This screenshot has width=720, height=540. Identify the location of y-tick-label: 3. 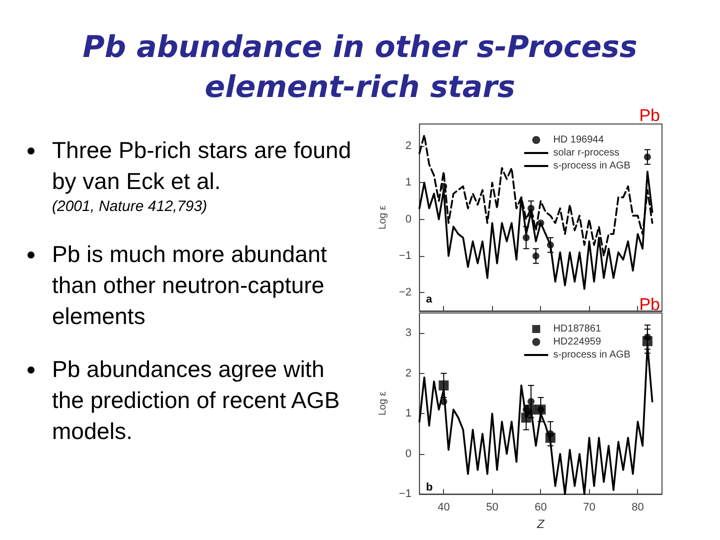
(408, 333).